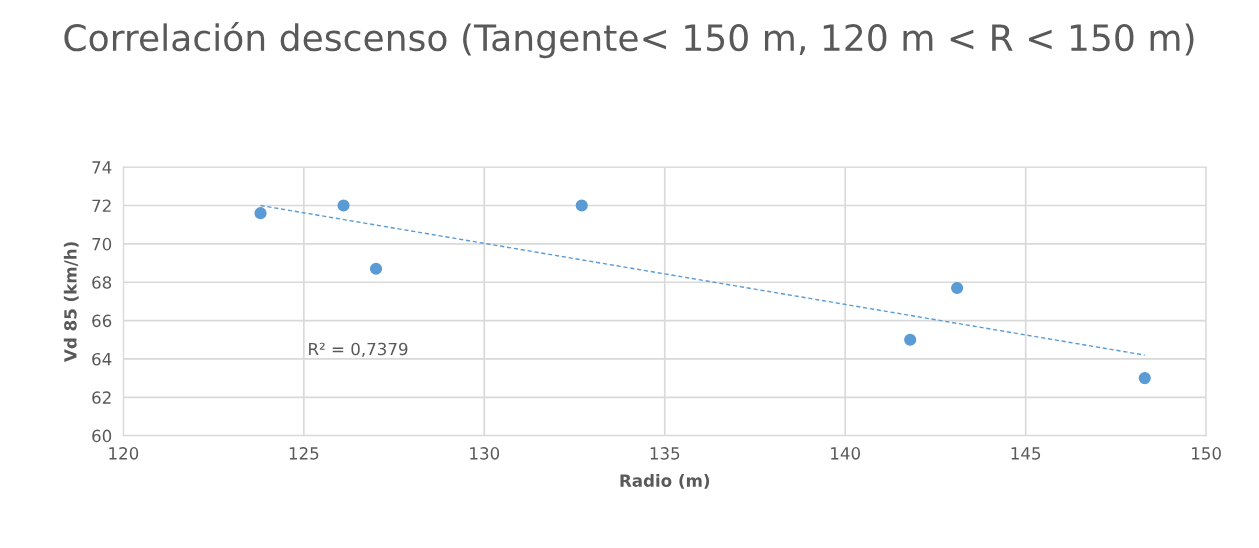 The image size is (1259, 548). What do you see at coordinates (102, 244) in the screenshot?
I see `y-tick-label: 70` at bounding box center [102, 244].